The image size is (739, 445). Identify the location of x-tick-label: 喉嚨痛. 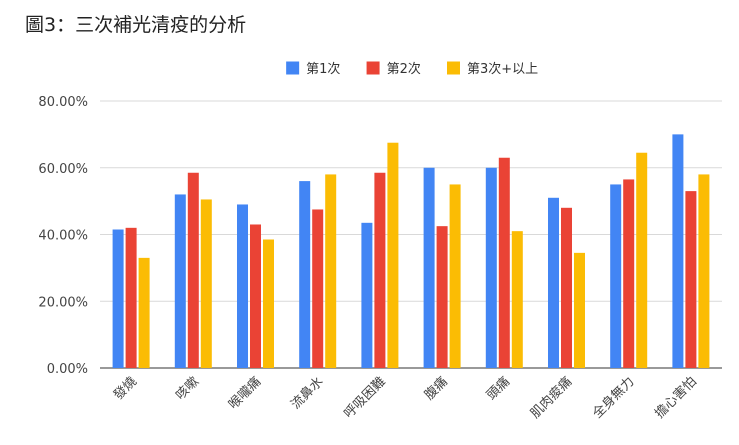
(244, 393).